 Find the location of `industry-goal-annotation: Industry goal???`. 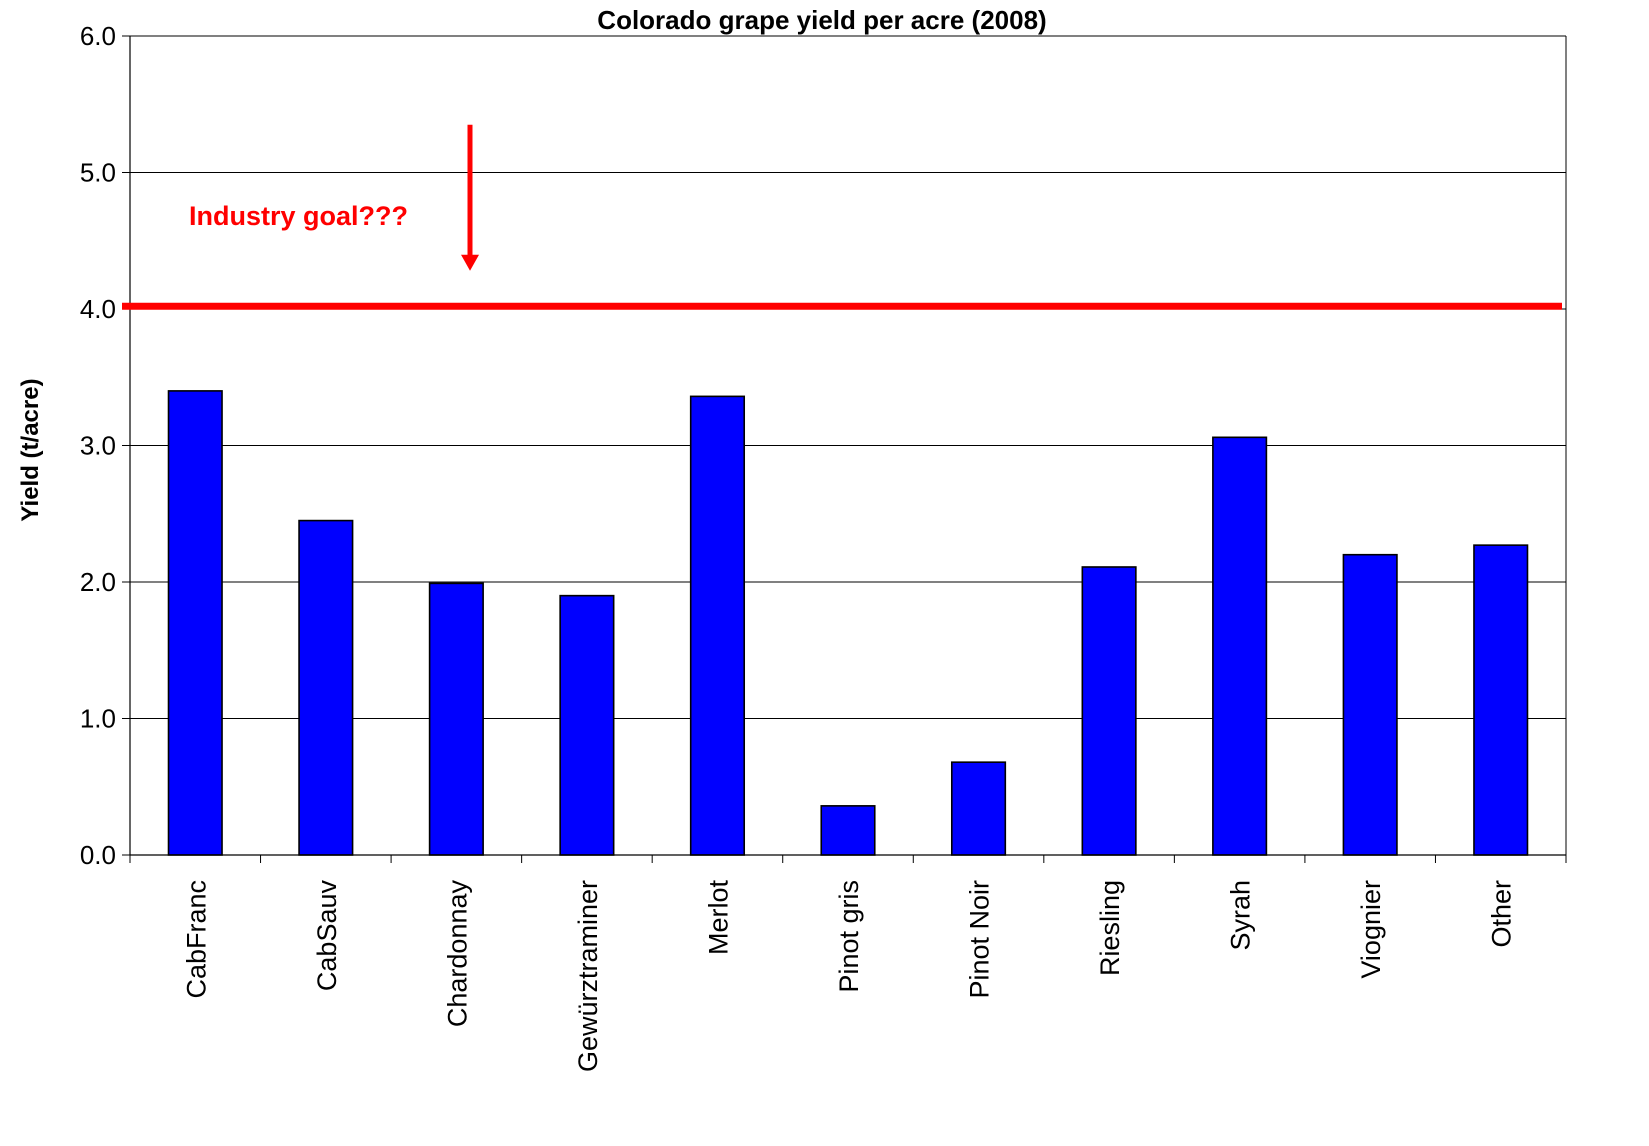

industry-goal-annotation: Industry goal??? is located at coordinates (298, 216).